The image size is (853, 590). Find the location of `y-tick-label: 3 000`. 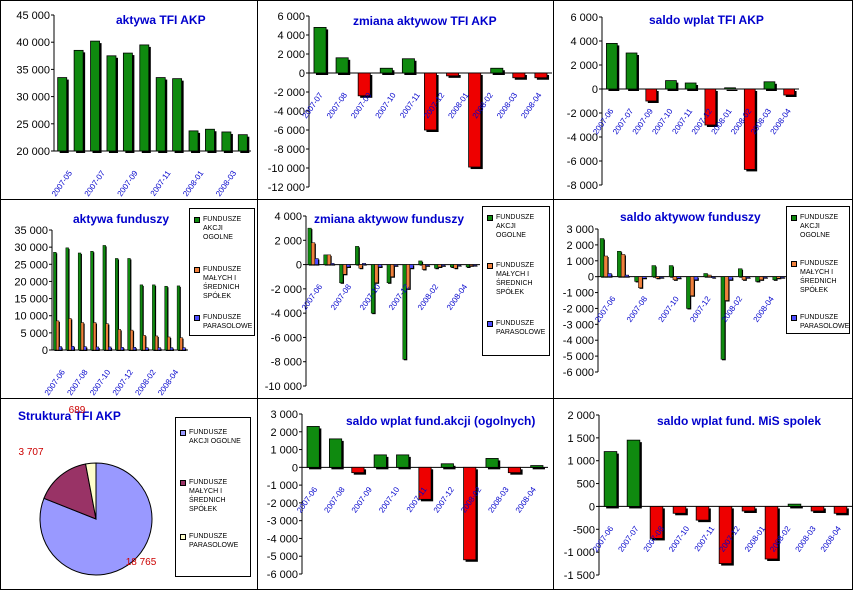

y-tick-label: 3 000 is located at coordinates (284, 415).